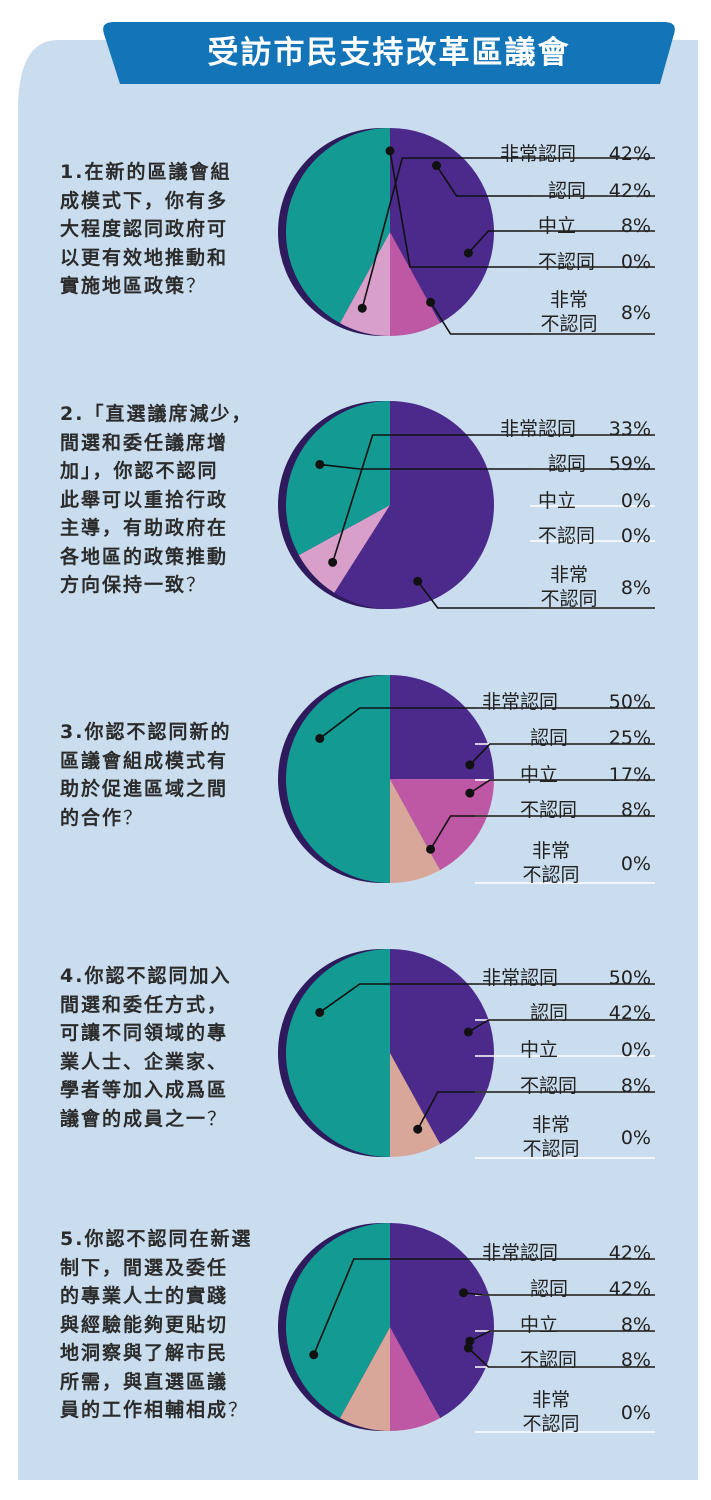  What do you see at coordinates (139, 471) in the screenshot?
I see `question-text: 加」，你認不認同` at bounding box center [139, 471].